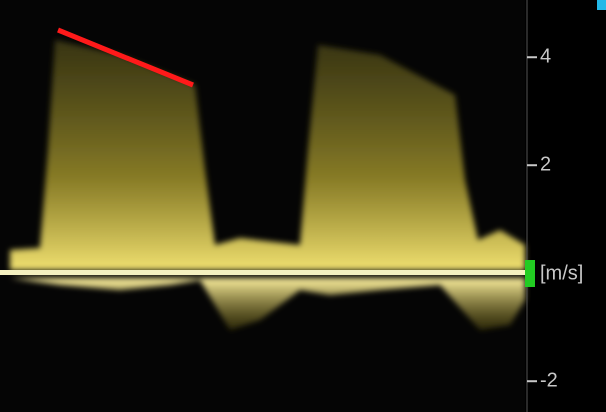 The image size is (606, 412). What do you see at coordinates (561, 273) in the screenshot?
I see `unit-label: [m/s]` at bounding box center [561, 273].